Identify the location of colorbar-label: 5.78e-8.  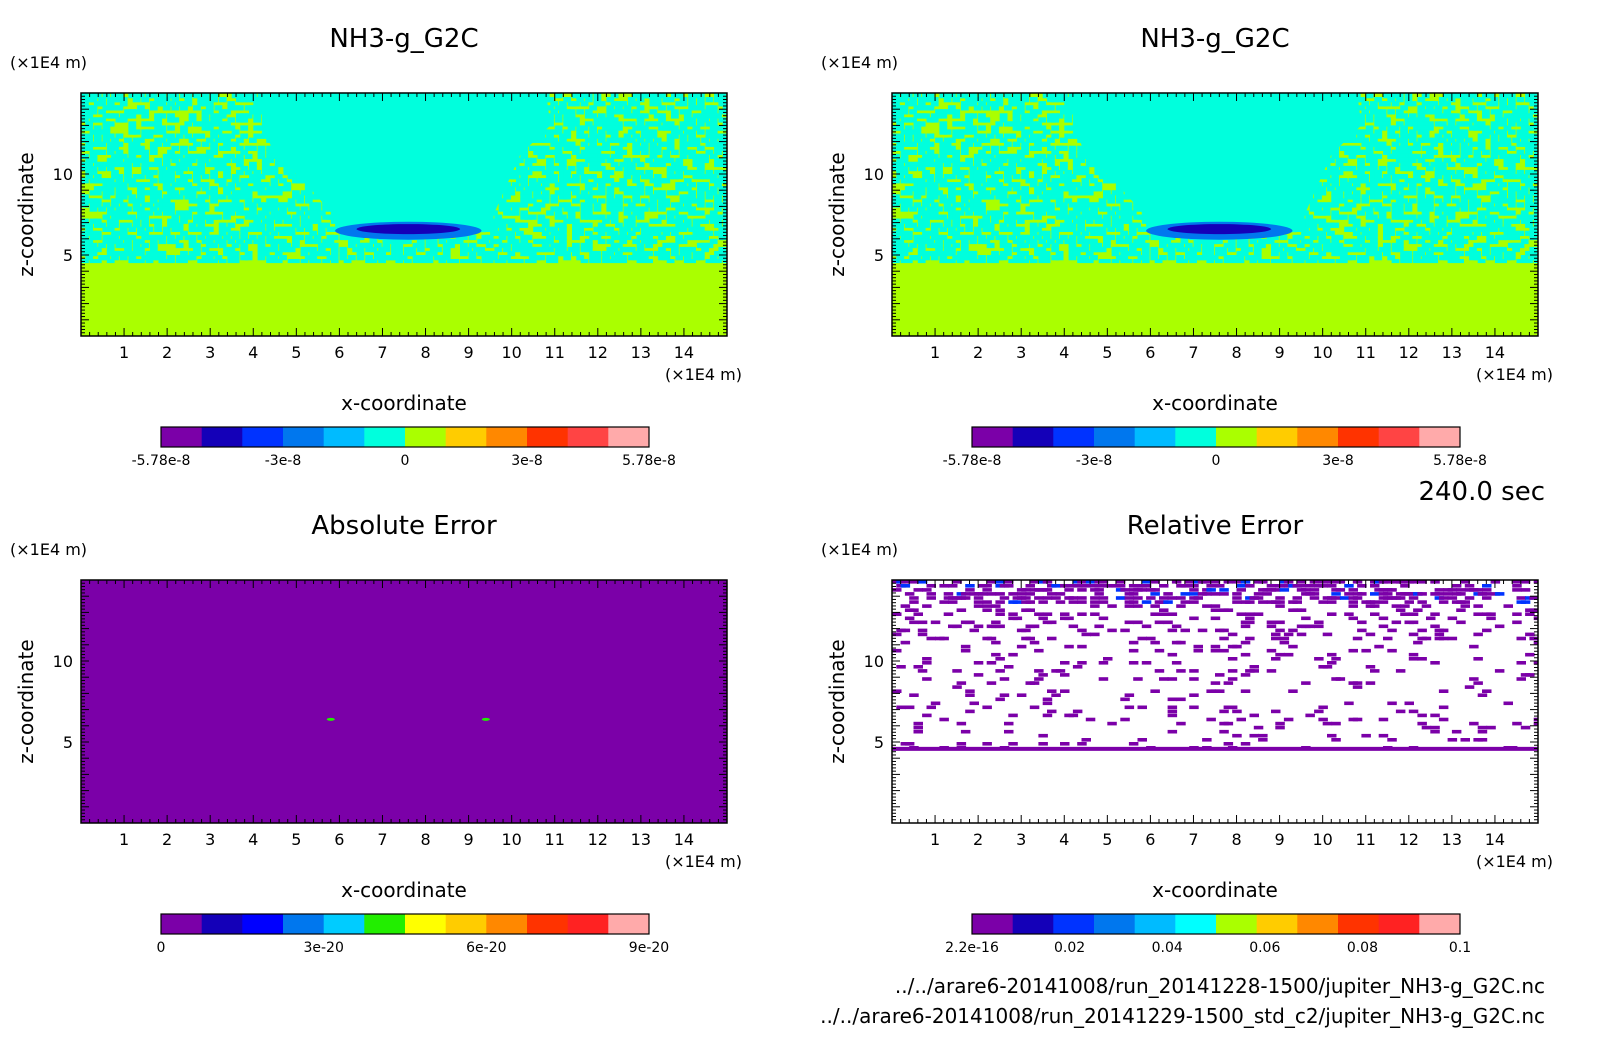
(649, 461).